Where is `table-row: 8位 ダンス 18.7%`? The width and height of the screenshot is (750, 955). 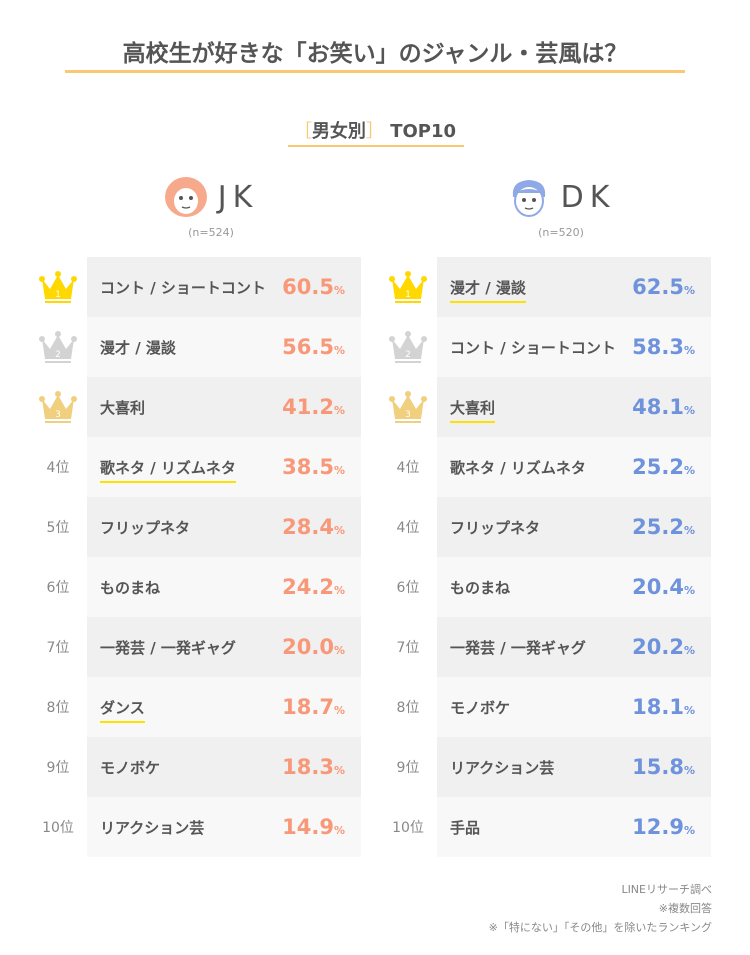
table-row: 8位 ダンス 18.7% is located at coordinates (204, 707).